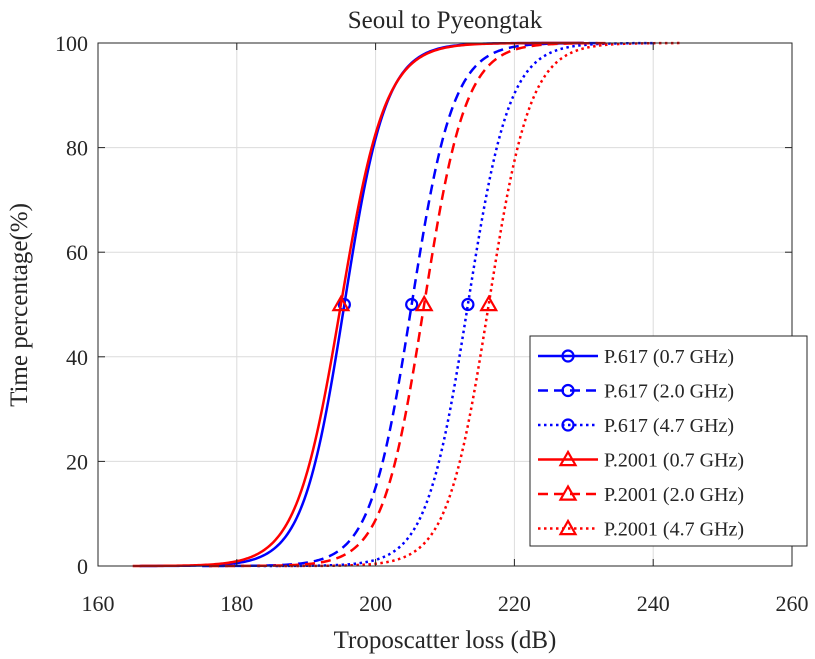 Image resolution: width=815 pixels, height=659 pixels. I want to click on y-tick-label: 100, so click(71, 43).